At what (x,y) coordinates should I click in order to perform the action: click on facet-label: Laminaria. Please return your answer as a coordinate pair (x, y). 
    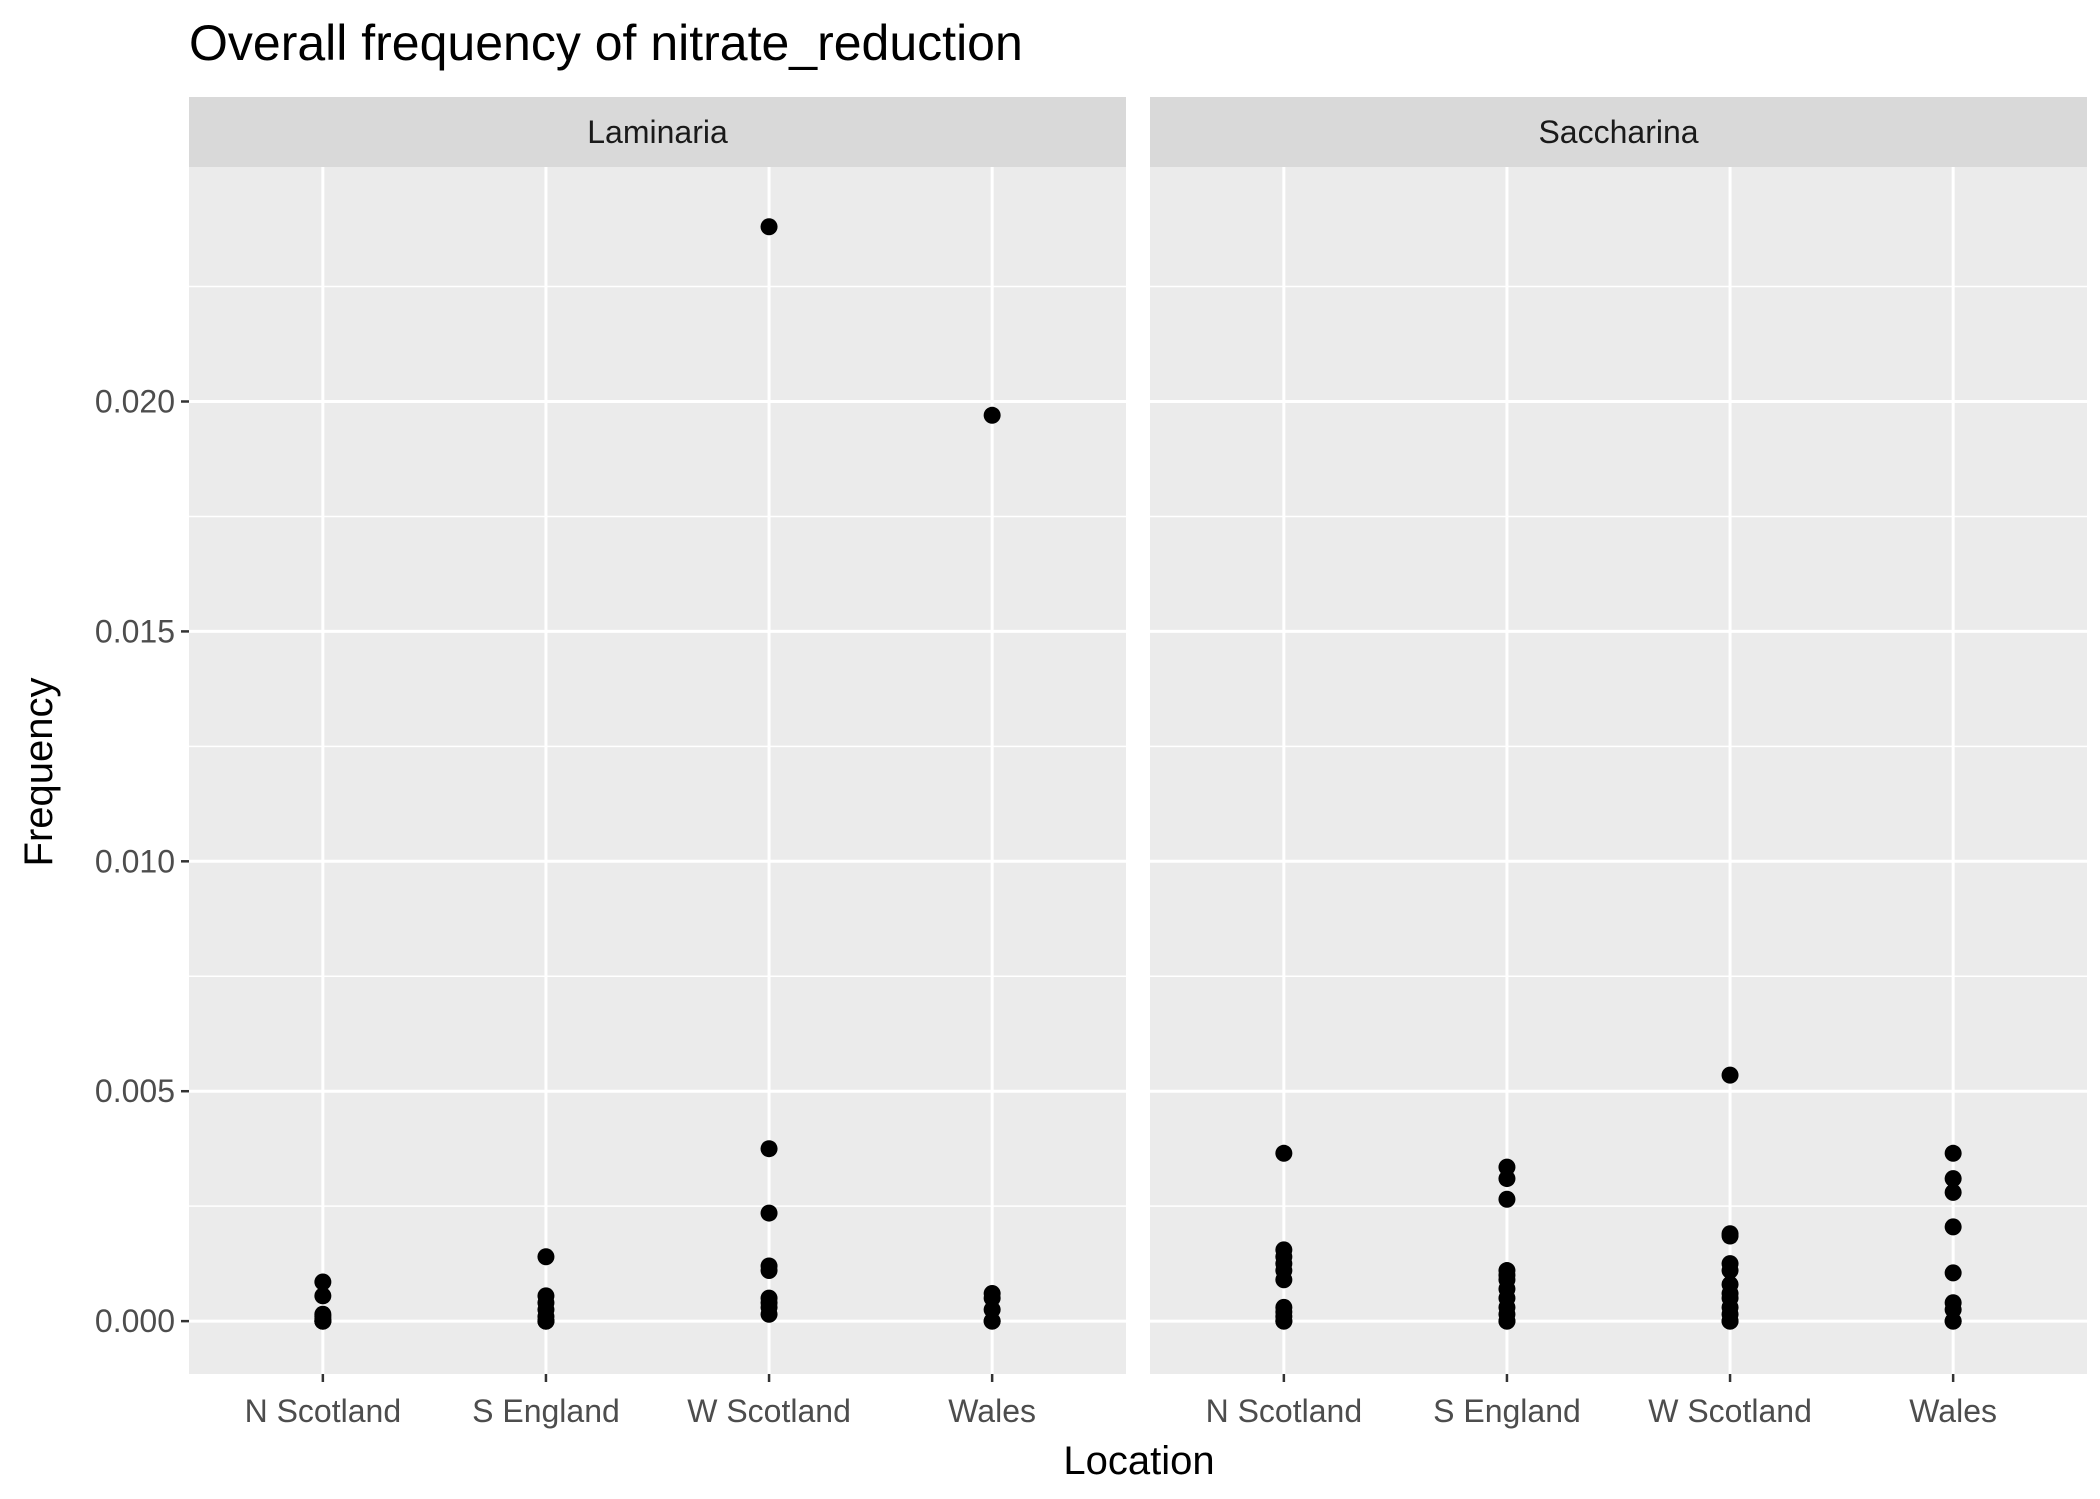
    Looking at the image, I should click on (657, 132).